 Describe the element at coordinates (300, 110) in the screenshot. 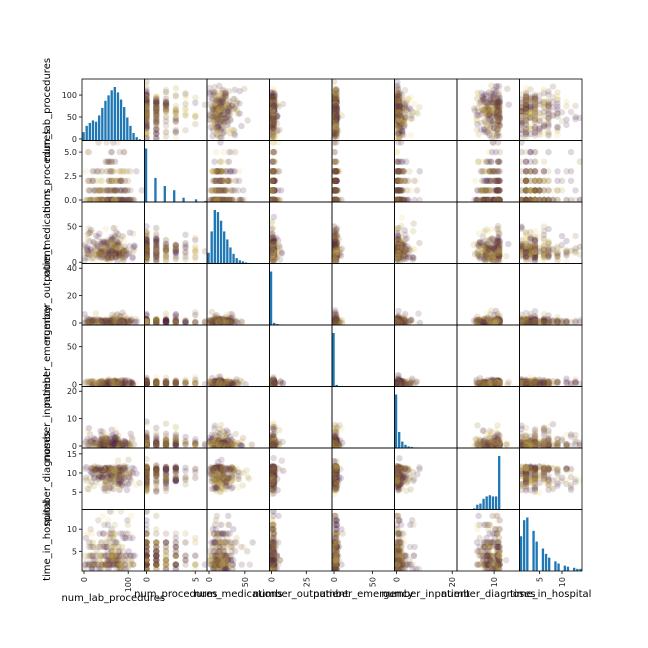

I see `cell-num_lab_procedures-vs-number_outpatient` at that location.